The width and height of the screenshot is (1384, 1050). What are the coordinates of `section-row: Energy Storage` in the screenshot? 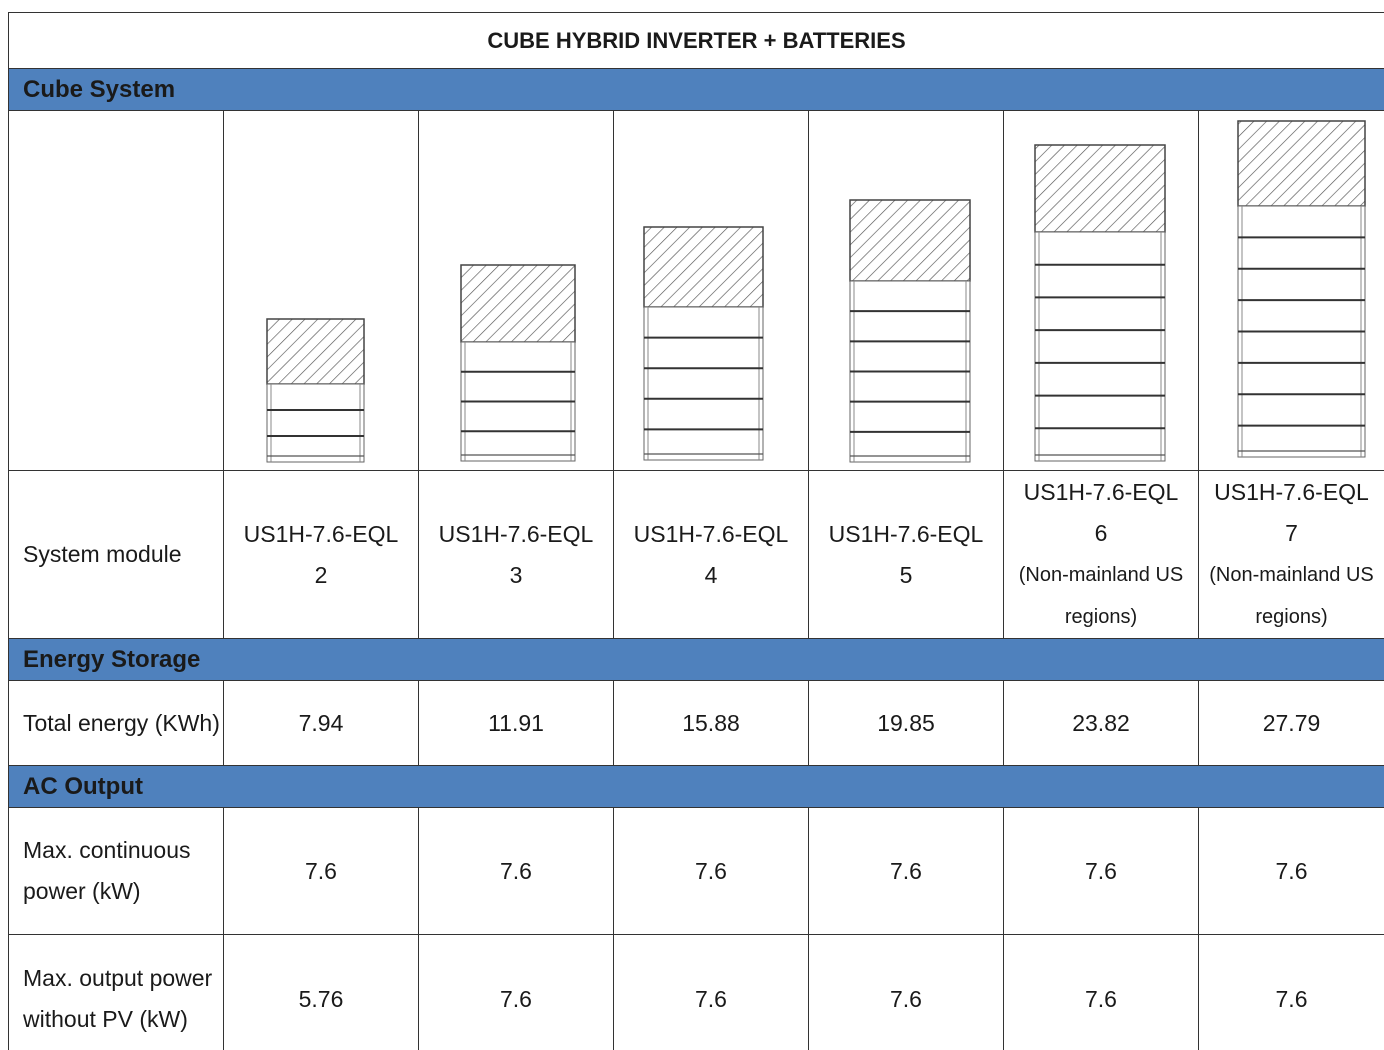 It's located at (695, 659).